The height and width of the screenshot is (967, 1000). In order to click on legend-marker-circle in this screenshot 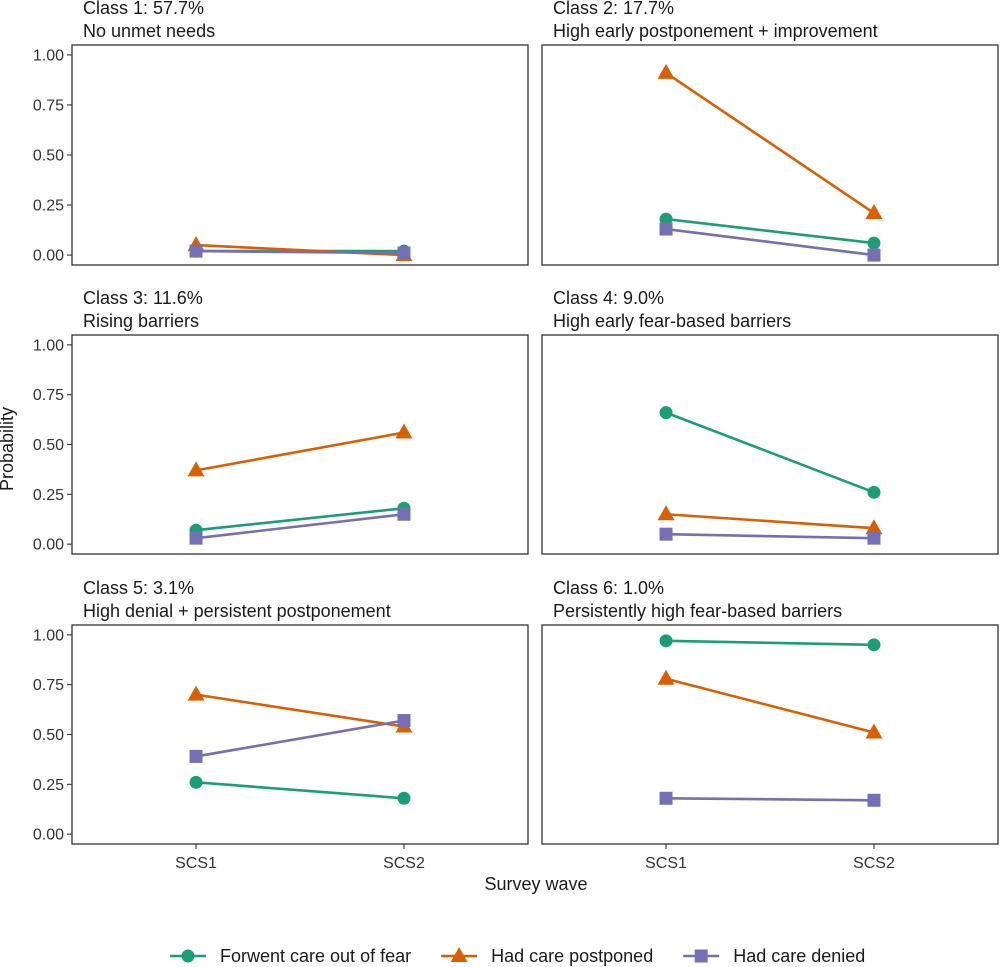, I will do `click(188, 956)`.